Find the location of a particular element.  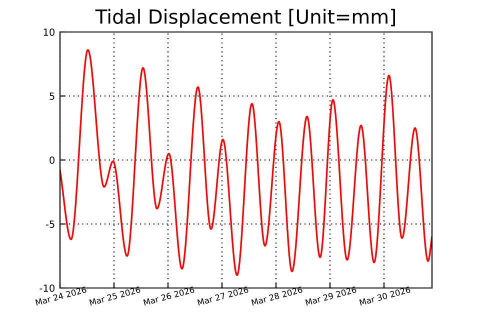

chart-title: Tidal Displacement [Unit=mm] is located at coordinates (245, 18).